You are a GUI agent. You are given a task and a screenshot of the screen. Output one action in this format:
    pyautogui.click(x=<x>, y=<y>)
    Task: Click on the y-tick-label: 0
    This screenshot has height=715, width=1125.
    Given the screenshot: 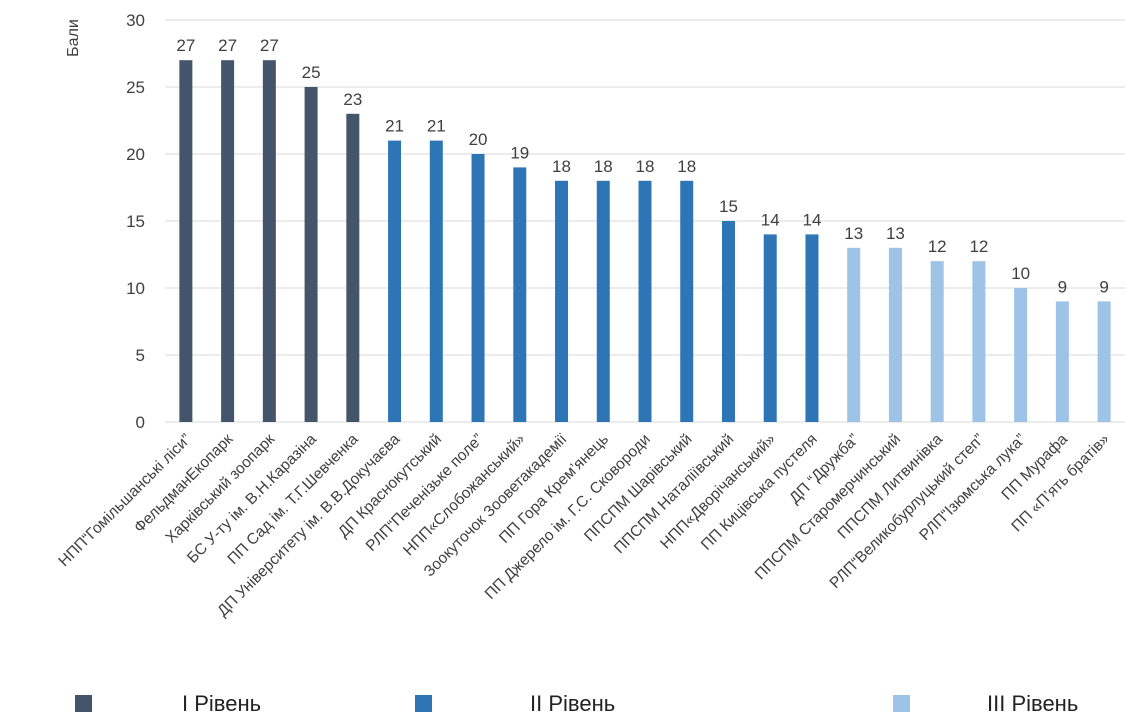 What is the action you would take?
    pyautogui.click(x=140, y=422)
    